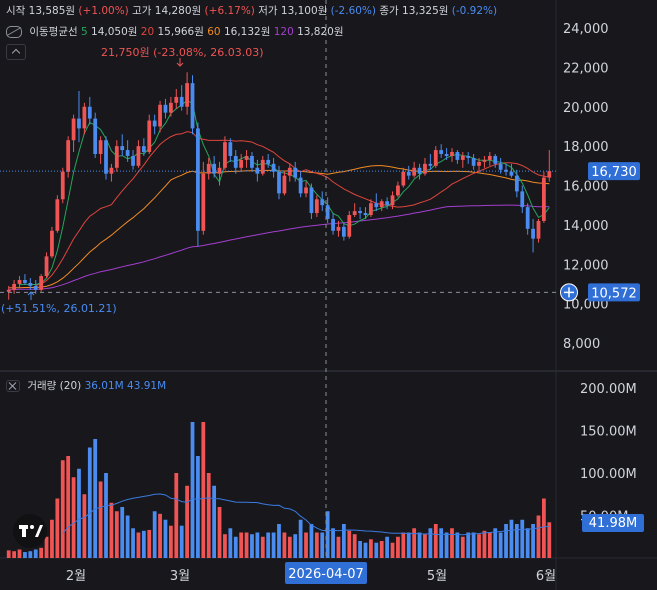  I want to click on time-axis: 2월 3월 5월 6월, so click(311, 576).